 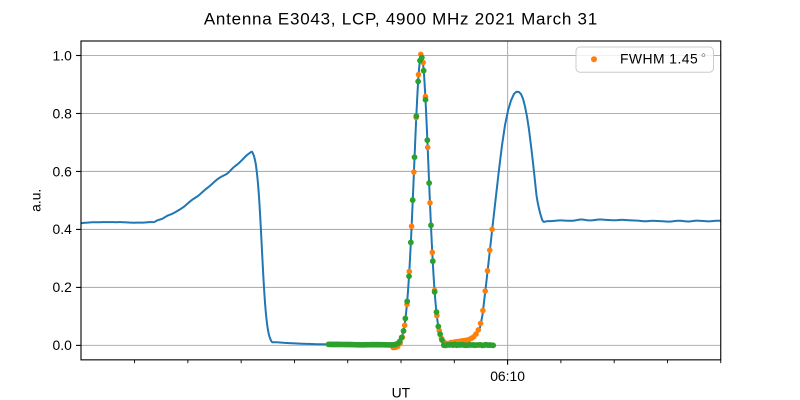 What do you see at coordinates (62, 229) in the screenshot?
I see `svg-text: 0.4` at bounding box center [62, 229].